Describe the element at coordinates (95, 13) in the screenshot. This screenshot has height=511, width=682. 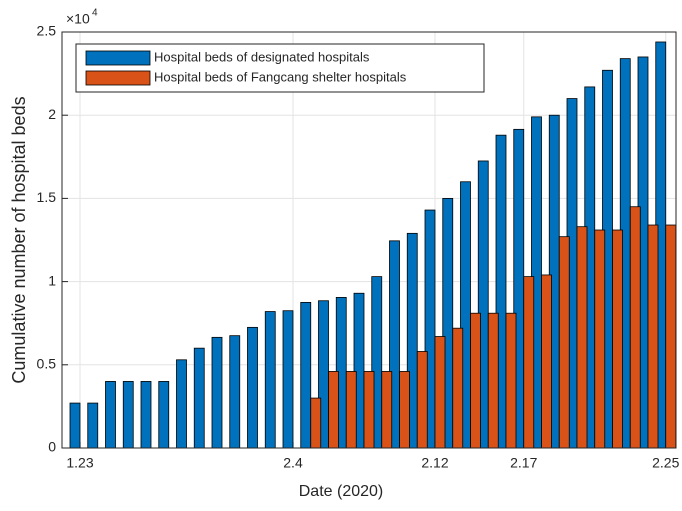
I see `y-exponent: 4` at that location.